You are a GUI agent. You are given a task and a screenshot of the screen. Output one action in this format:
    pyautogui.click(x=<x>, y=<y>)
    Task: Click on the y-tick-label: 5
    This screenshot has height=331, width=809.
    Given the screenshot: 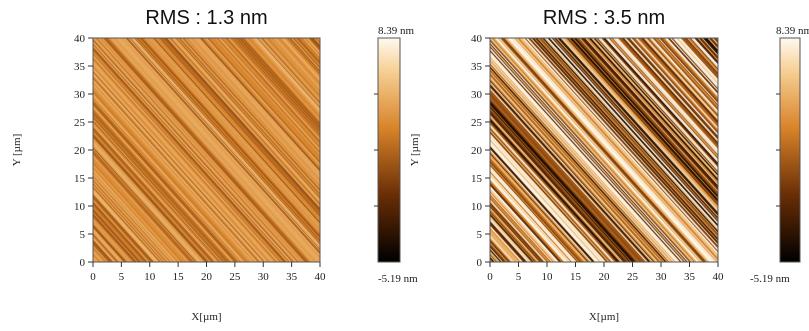 What is the action you would take?
    pyautogui.click(x=480, y=235)
    